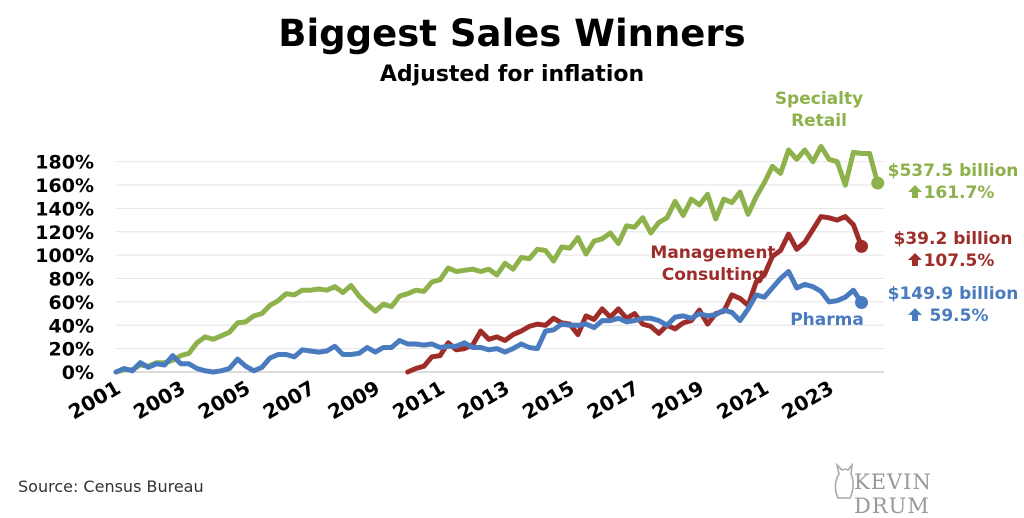 The width and height of the screenshot is (1024, 518). I want to click on change-label: 161.7%, so click(959, 193).